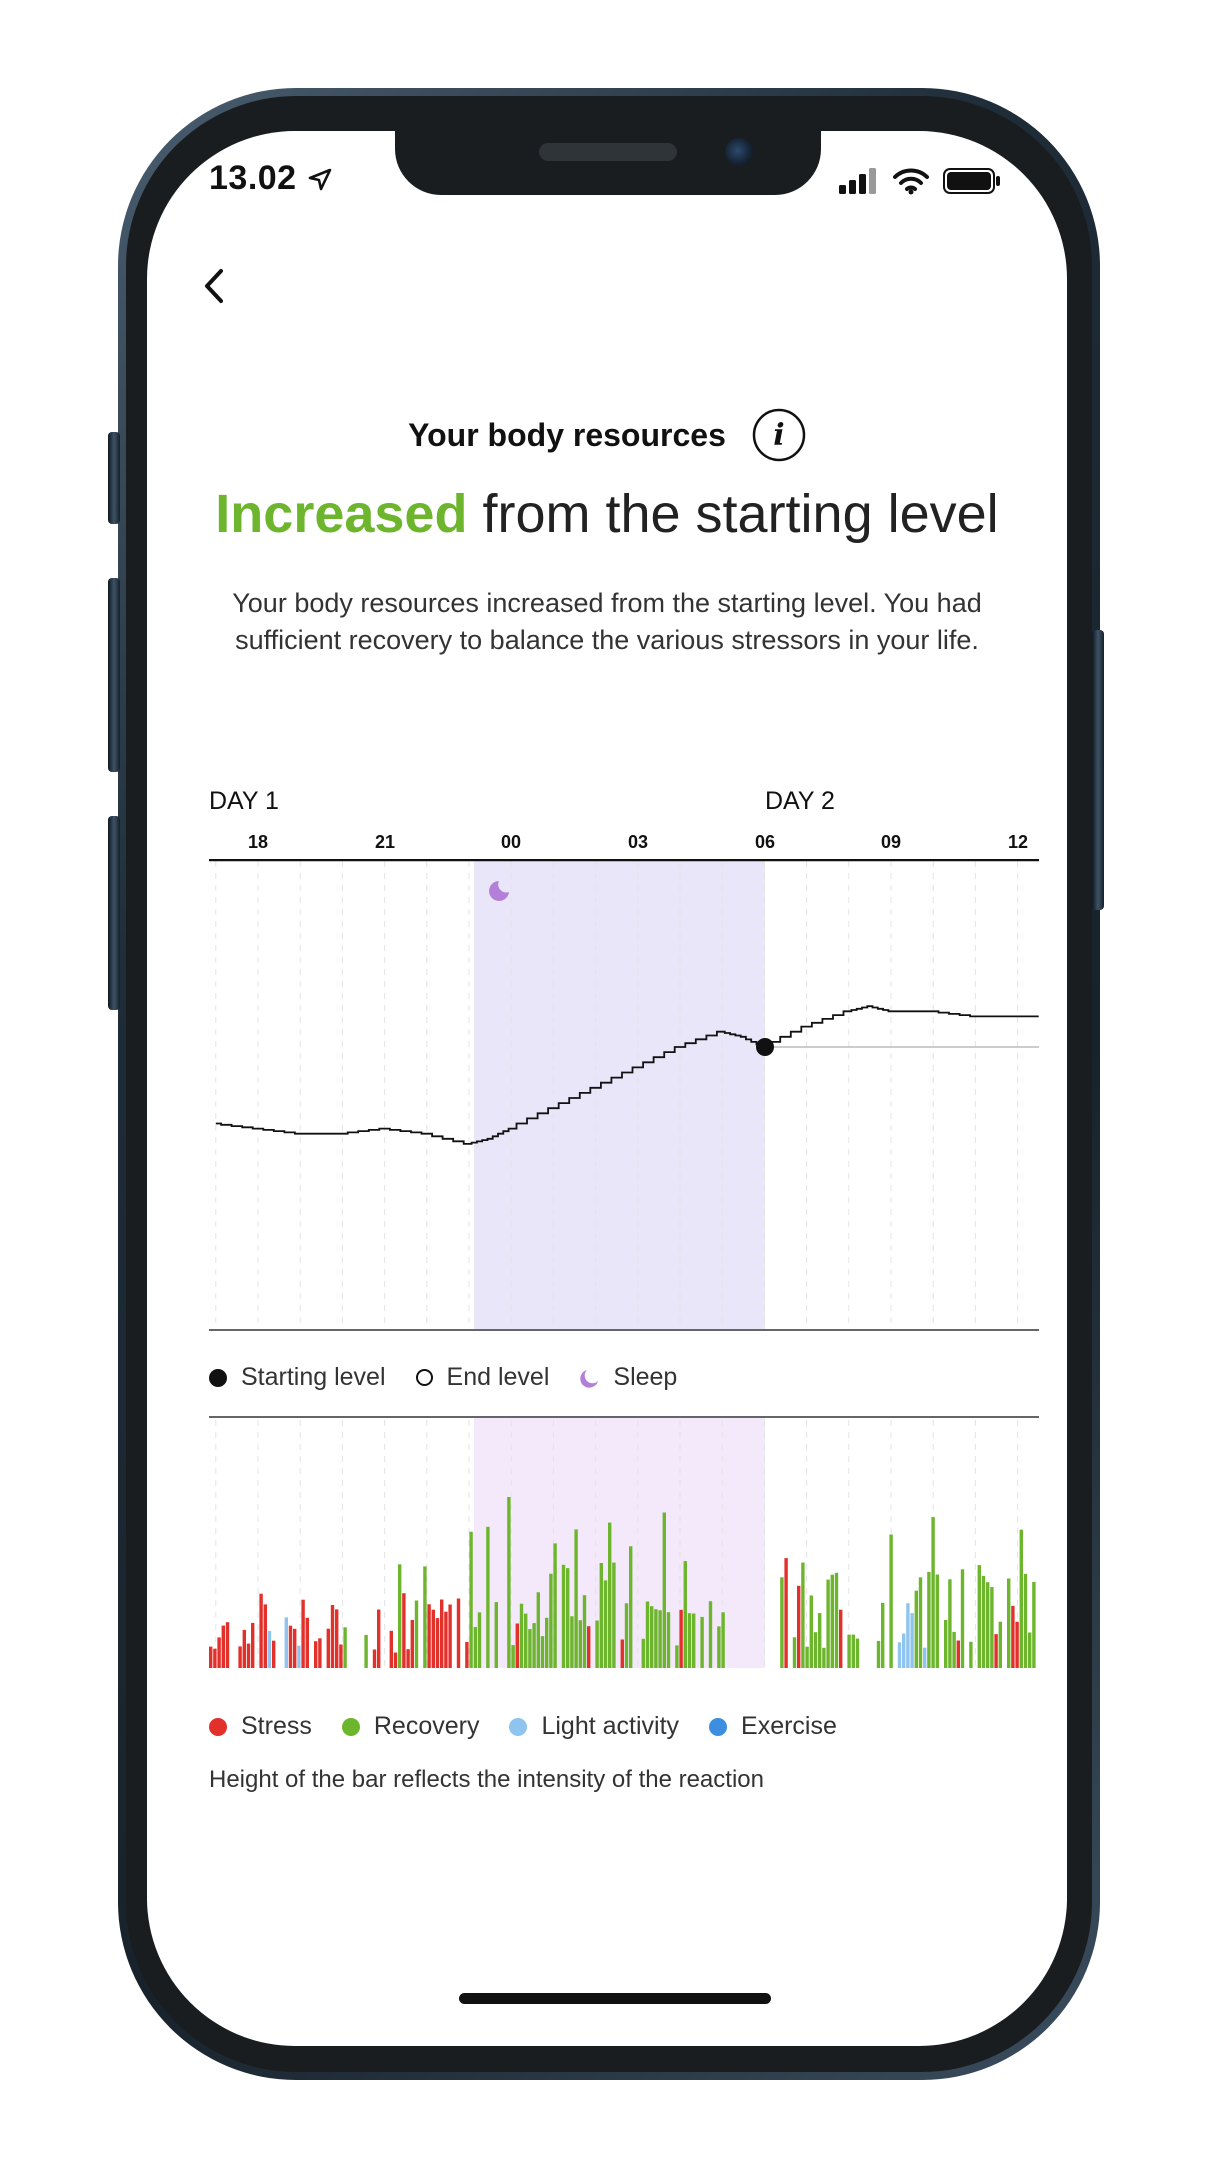 Image resolution: width=1208 pixels, height=2160 pixels. Describe the element at coordinates (297, 1377) in the screenshot. I see `legend-starting-level: Starting level` at that location.